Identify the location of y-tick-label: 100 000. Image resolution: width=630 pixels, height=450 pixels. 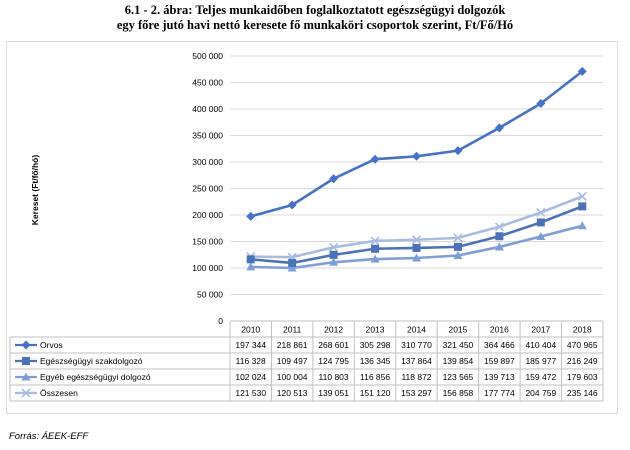
(207, 268).